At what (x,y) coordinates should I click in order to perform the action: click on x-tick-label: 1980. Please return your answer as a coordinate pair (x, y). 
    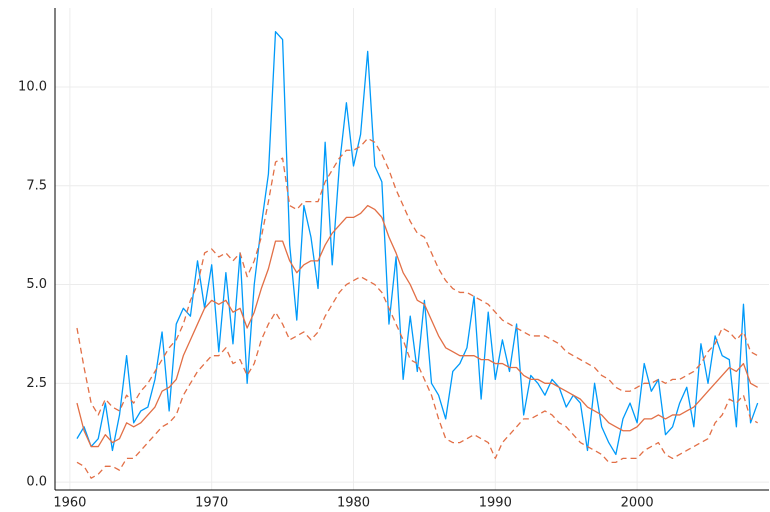
    Looking at the image, I should click on (353, 503).